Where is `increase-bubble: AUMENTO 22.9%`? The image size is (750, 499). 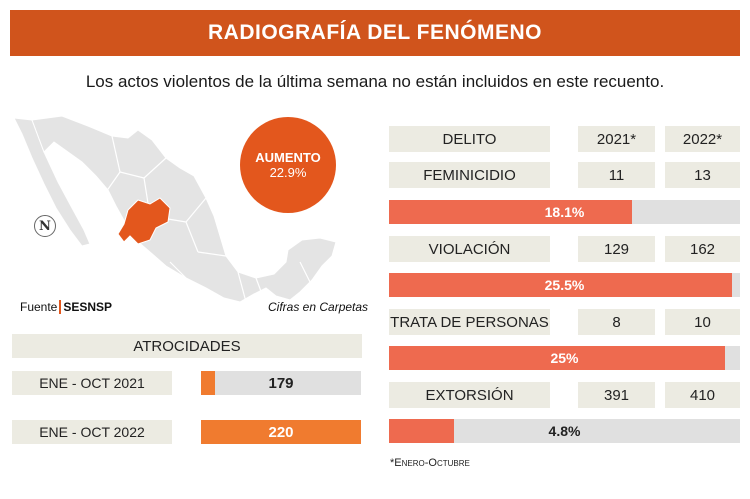 increase-bubble: AUMENTO 22.9% is located at coordinates (288, 165).